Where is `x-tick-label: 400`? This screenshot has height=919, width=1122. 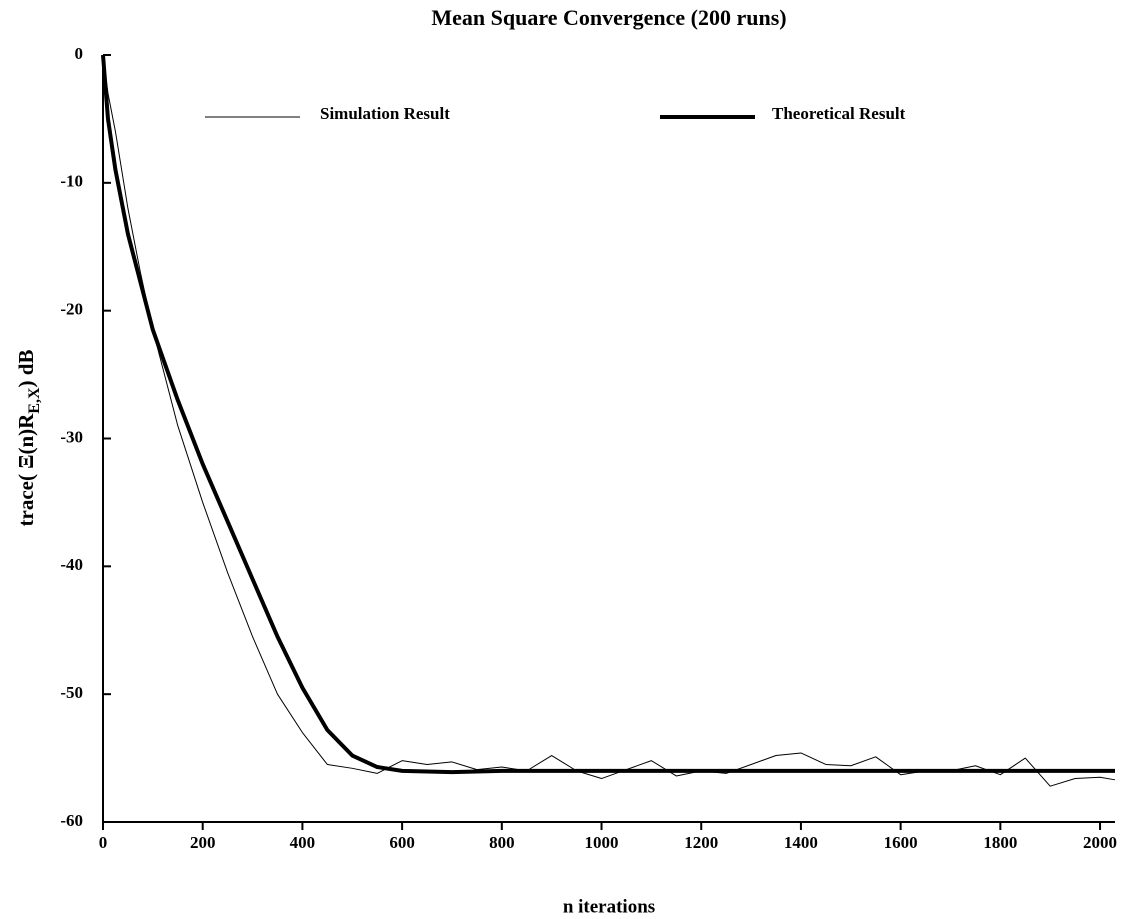 x-tick-label: 400 is located at coordinates (303, 842).